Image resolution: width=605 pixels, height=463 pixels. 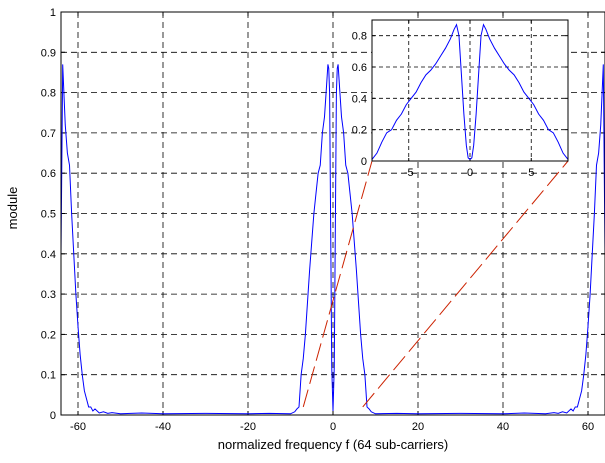 I want to click on inset-y-tick-label: 0.2, so click(x=359, y=131).